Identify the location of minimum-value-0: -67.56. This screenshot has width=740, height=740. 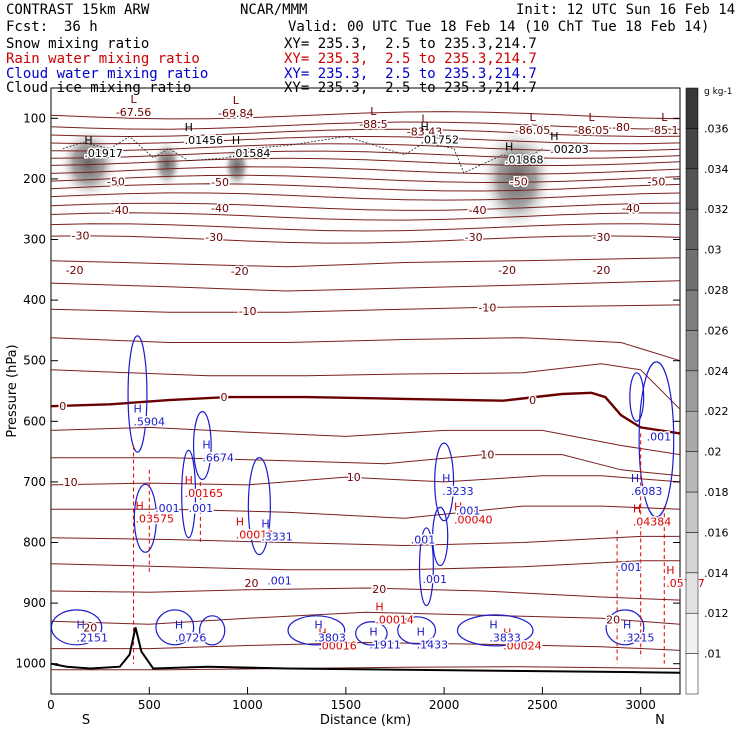
(133, 112).